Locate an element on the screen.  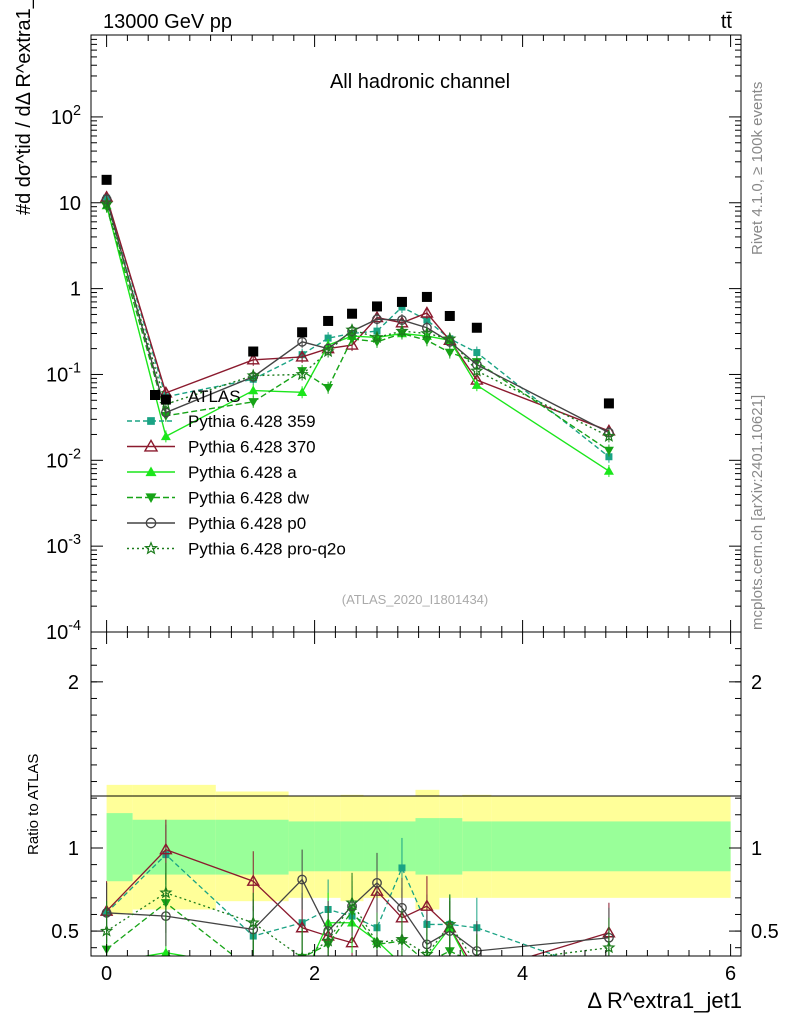
y-tick-label: 10⁻² is located at coordinates (63, 459).